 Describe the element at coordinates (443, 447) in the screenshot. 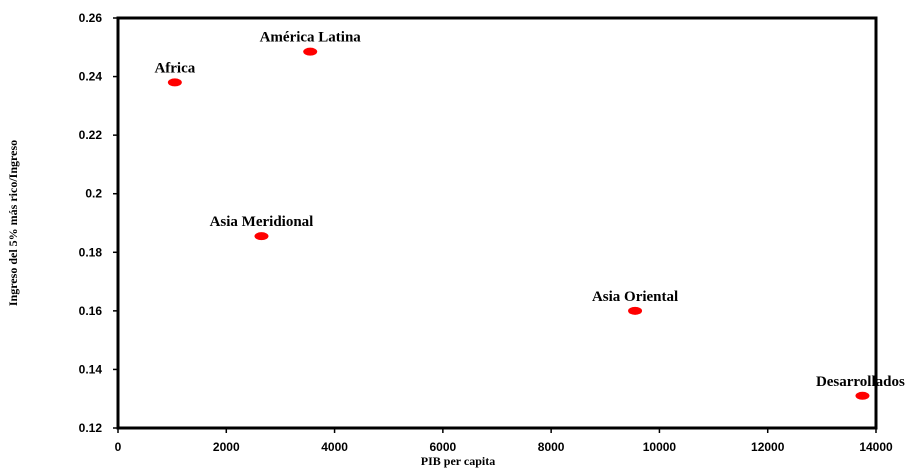

I see `x-tick-label: 6000` at that location.